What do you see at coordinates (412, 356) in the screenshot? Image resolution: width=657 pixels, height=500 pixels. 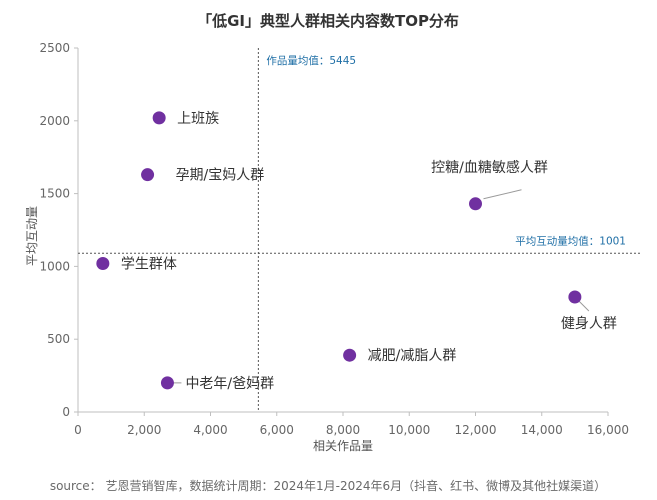 I see `data-point-label: 减肥/减脂人群` at bounding box center [412, 356].